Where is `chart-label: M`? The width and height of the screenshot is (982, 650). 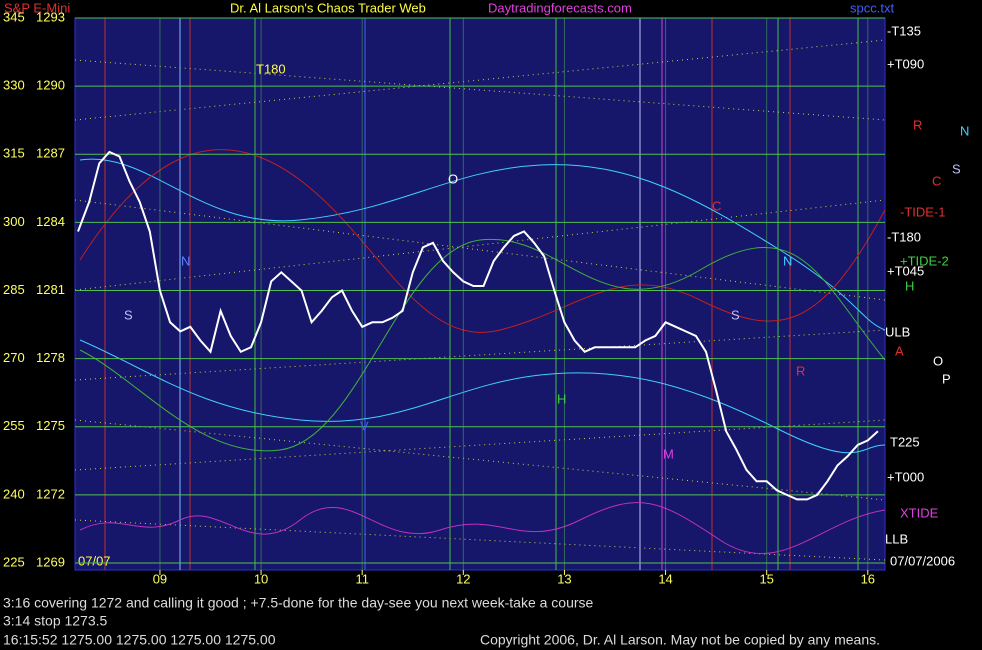
chart-label: M is located at coordinates (668, 453).